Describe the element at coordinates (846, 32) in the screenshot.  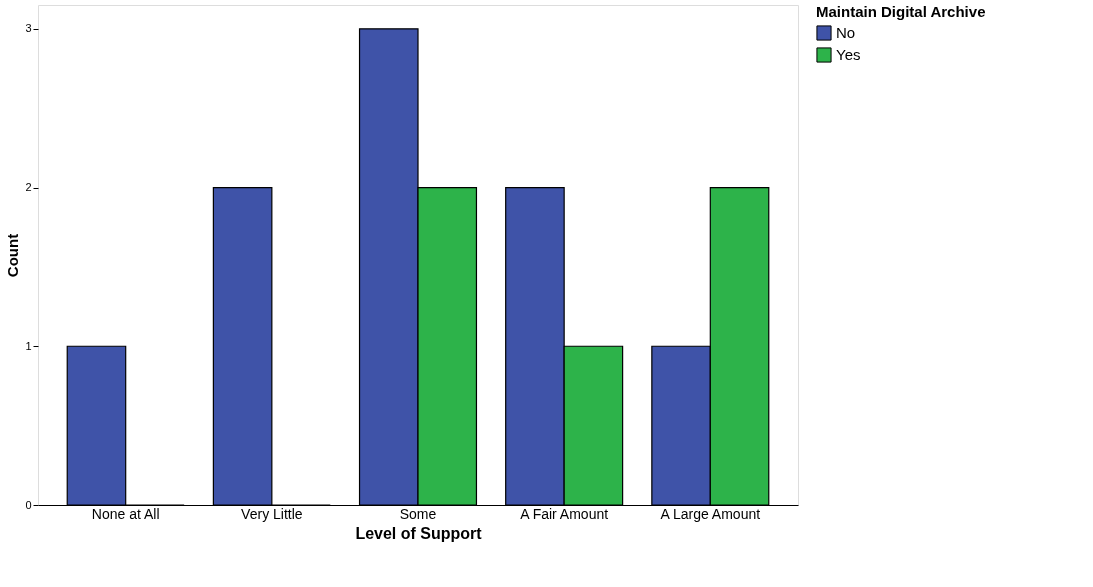
I see `legend-label: No` at that location.